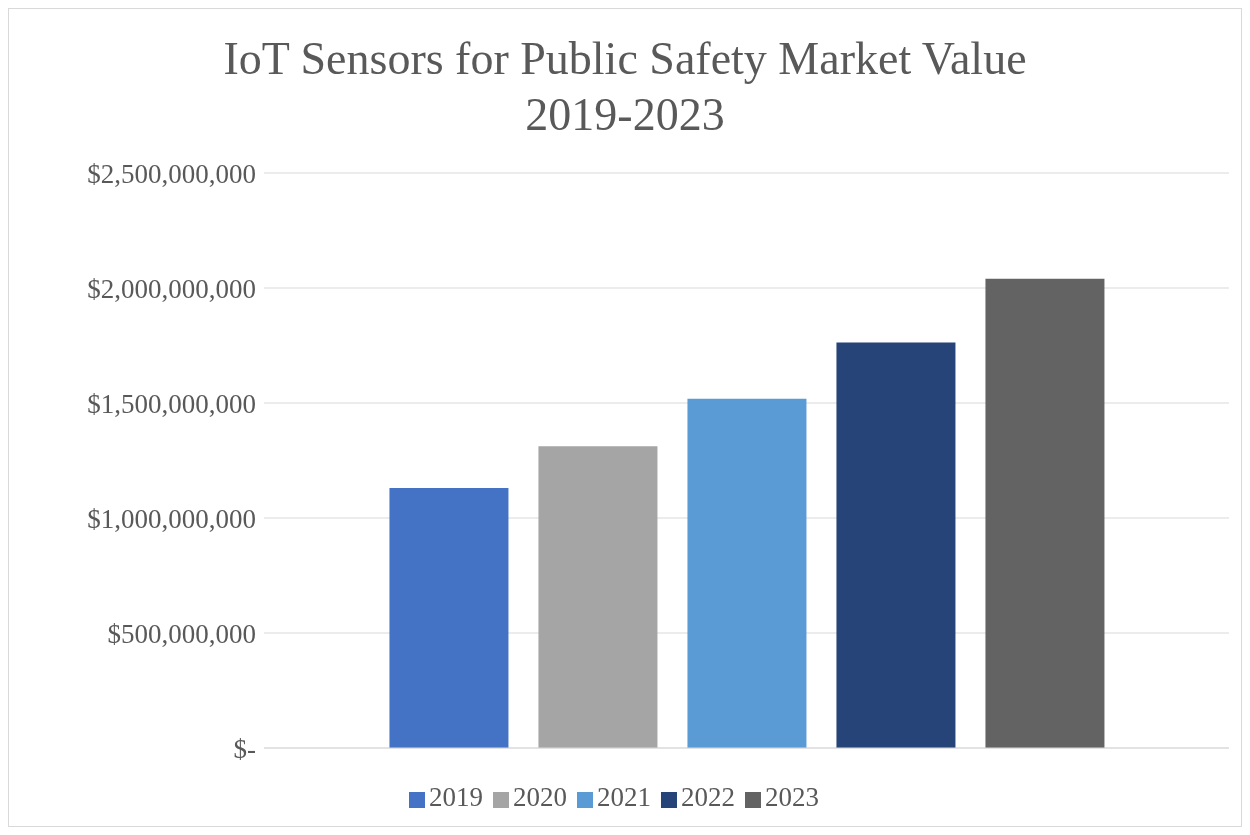 This screenshot has width=1250, height=835. Describe the element at coordinates (540, 797) in the screenshot. I see `legend-label: 2020` at that location.